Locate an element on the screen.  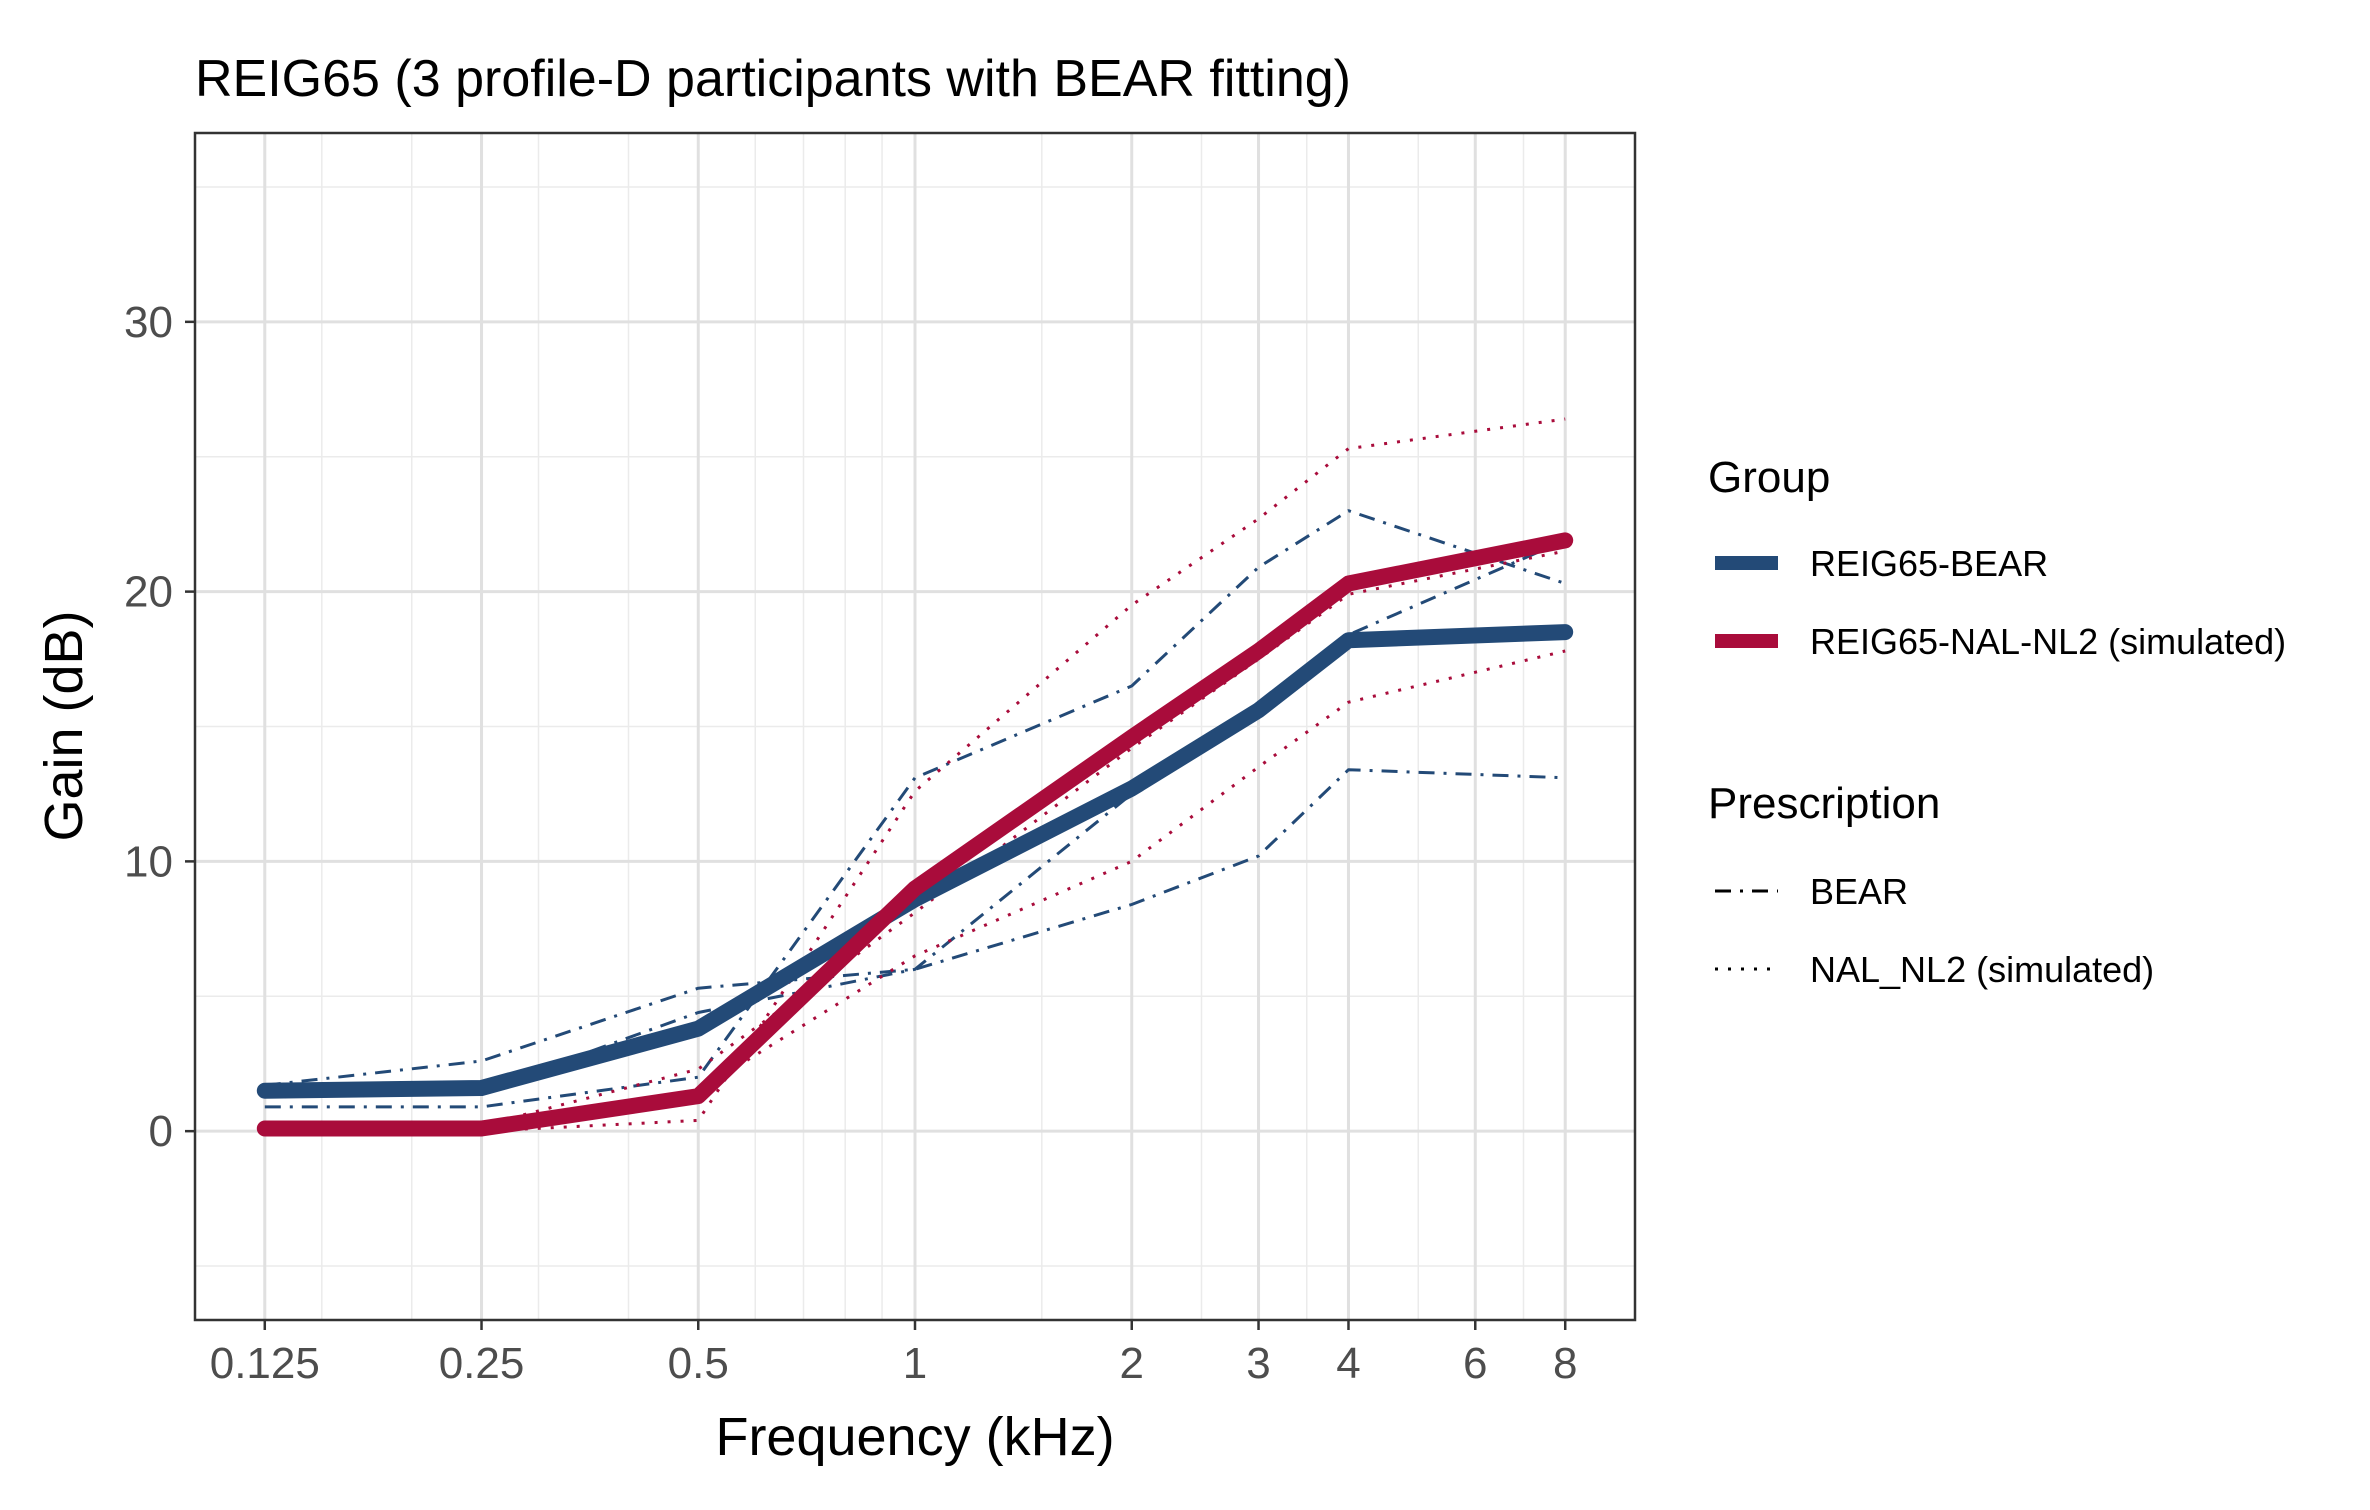
y-tick-label: 10 is located at coordinates (148, 861).